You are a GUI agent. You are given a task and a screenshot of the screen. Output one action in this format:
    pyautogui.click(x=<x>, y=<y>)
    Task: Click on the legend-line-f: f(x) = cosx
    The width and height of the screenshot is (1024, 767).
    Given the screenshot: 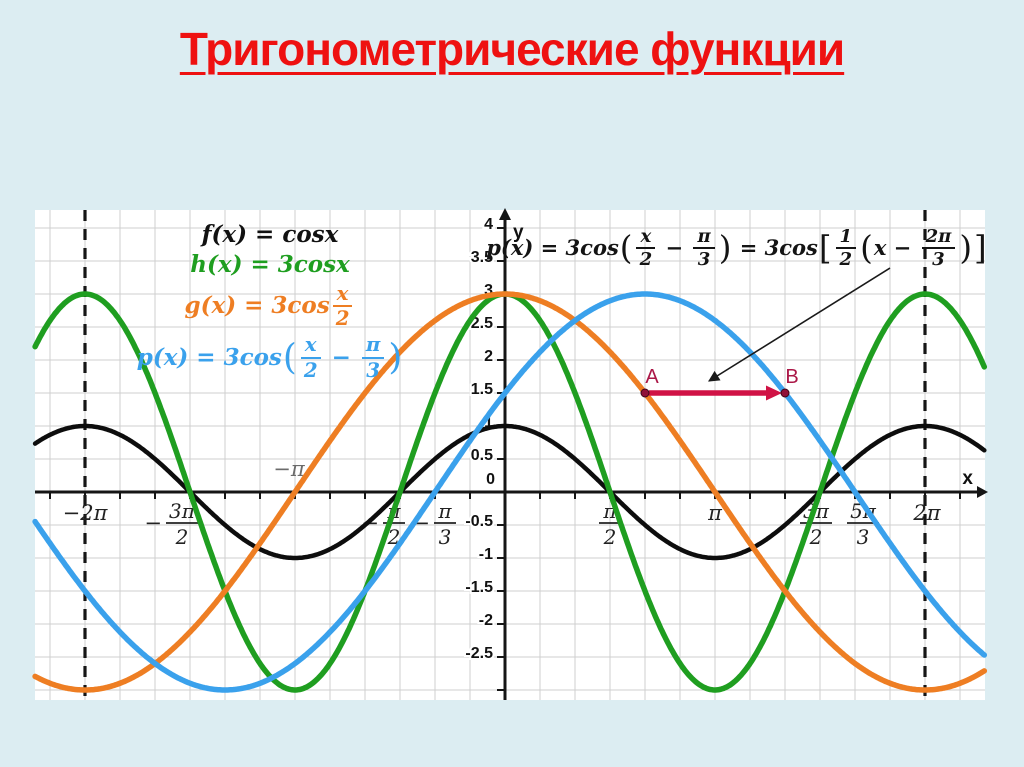 What is the action you would take?
    pyautogui.click(x=270, y=234)
    